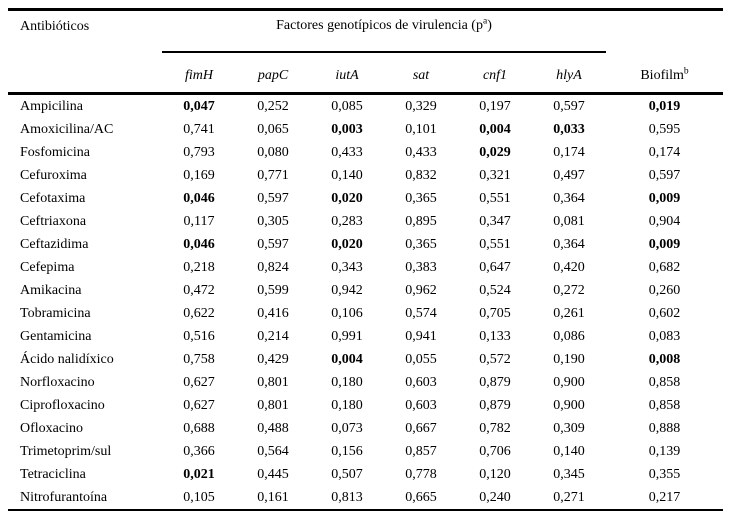 This screenshot has height=511, width=731. Describe the element at coordinates (421, 474) in the screenshot. I see `p-value-cell: 0,778` at that location.